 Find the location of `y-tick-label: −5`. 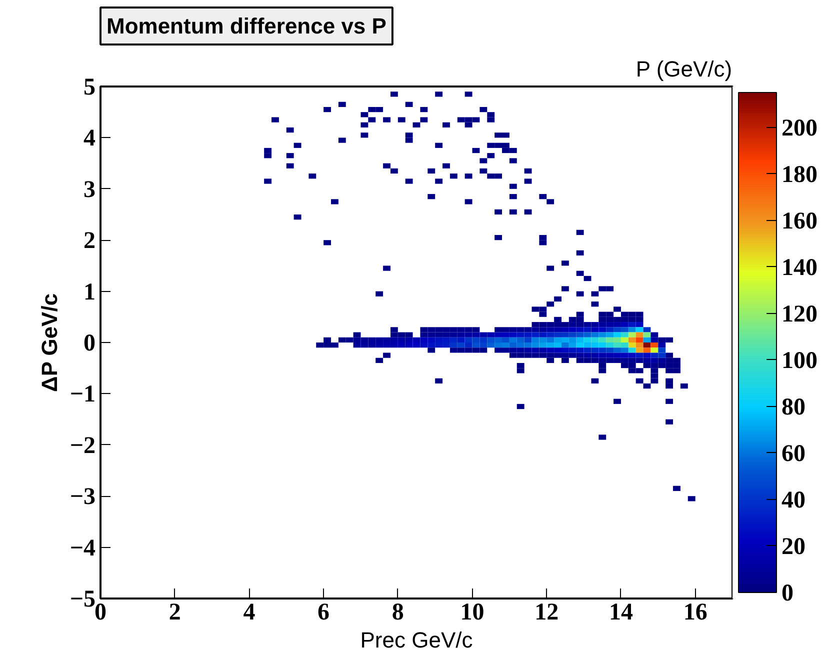

y-tick-label: −5 is located at coordinates (83, 599).